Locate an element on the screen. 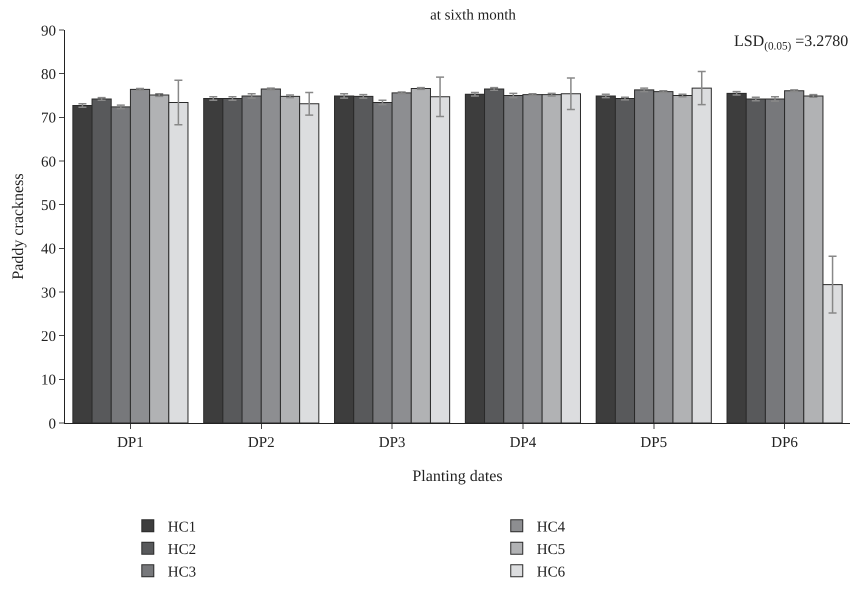 This screenshot has height=597, width=860. legend-label: HC1 is located at coordinates (182, 528).